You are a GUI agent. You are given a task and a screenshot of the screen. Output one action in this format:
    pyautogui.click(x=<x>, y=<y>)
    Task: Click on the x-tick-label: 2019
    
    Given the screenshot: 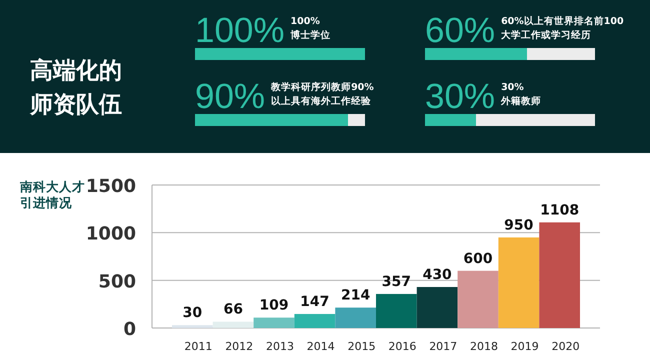 What is the action you would take?
    pyautogui.click(x=524, y=346)
    